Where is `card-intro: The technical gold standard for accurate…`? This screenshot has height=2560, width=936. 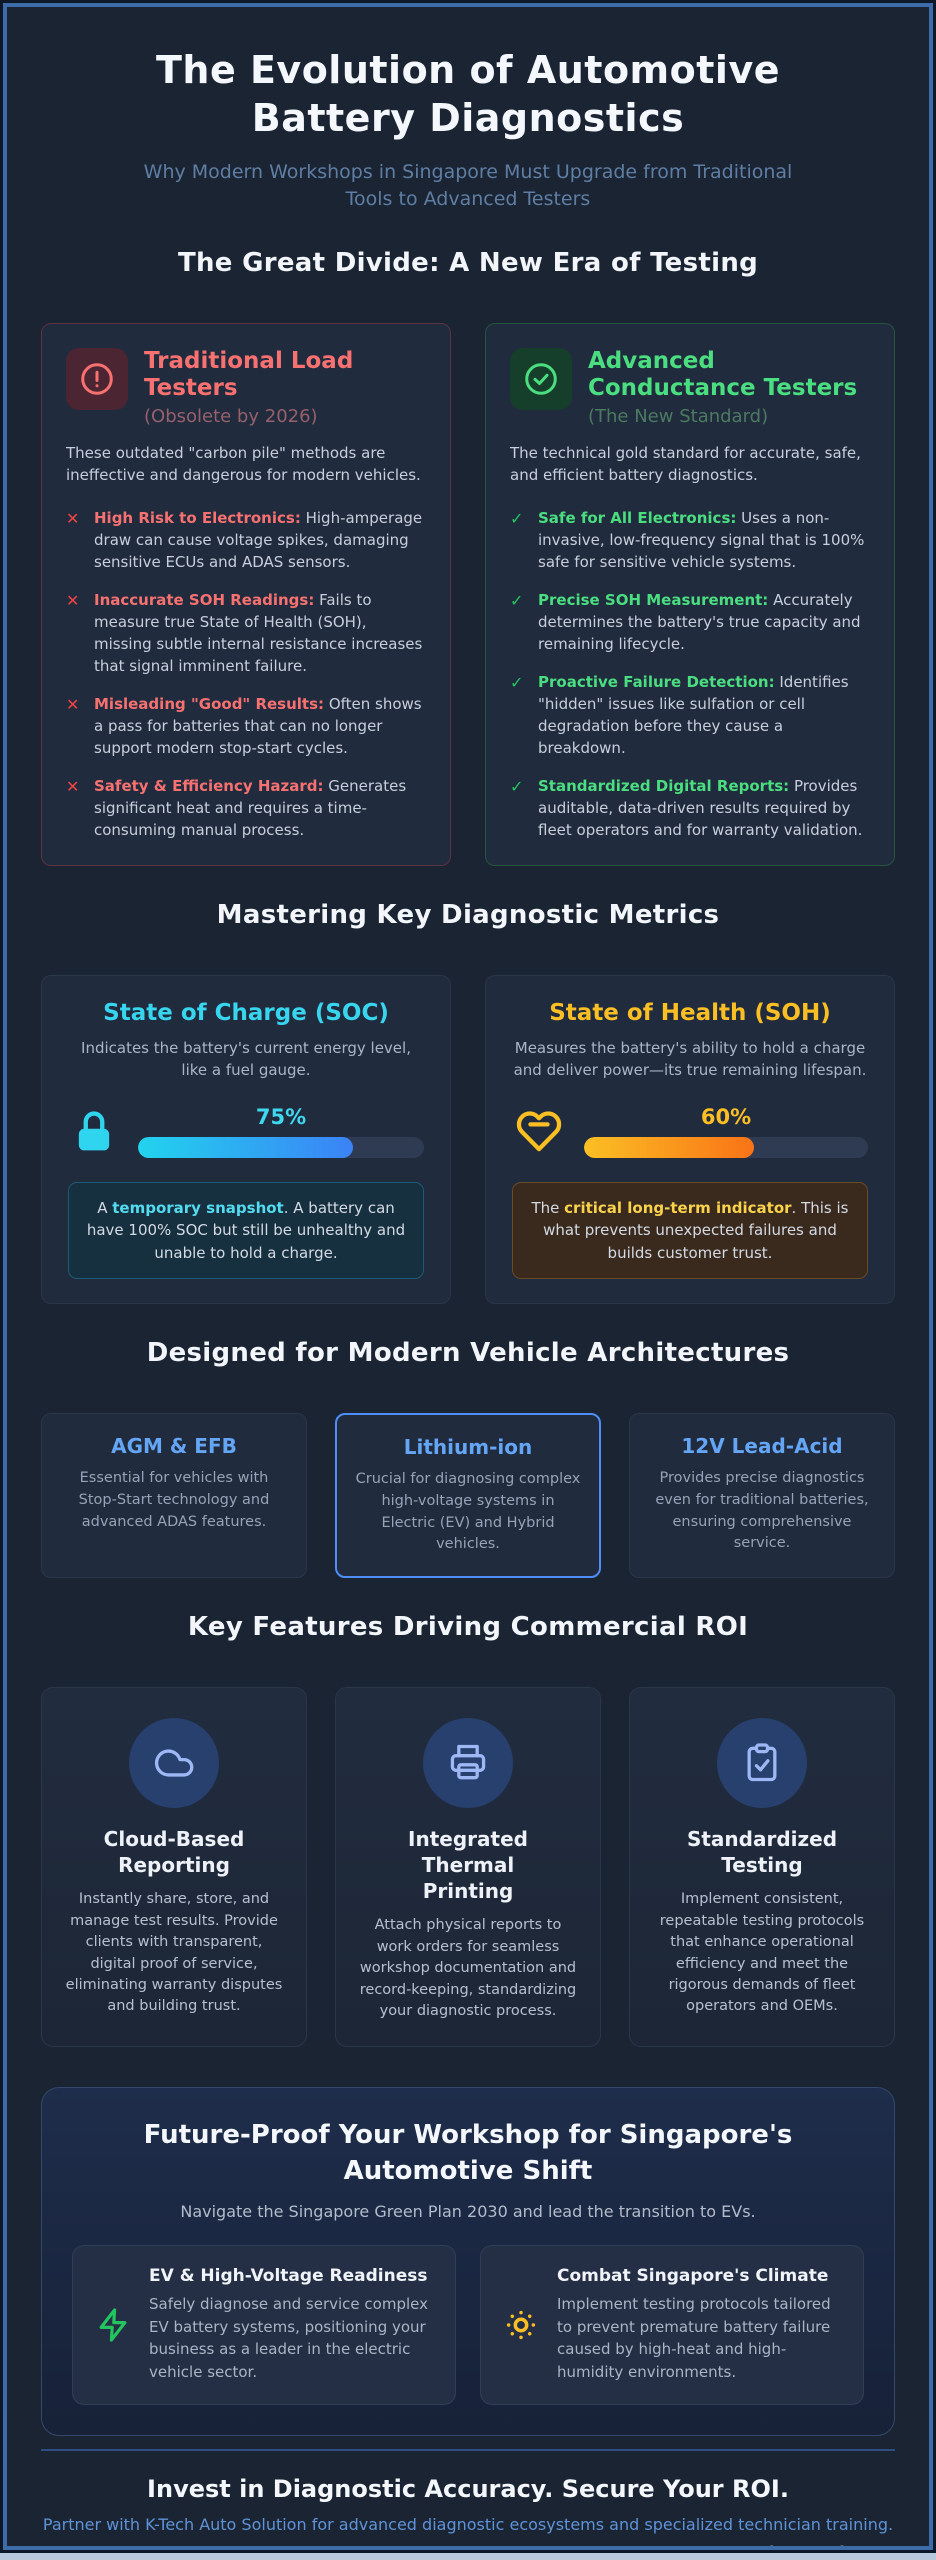 card-intro: The technical gold standard for accurate… is located at coordinates (685, 464).